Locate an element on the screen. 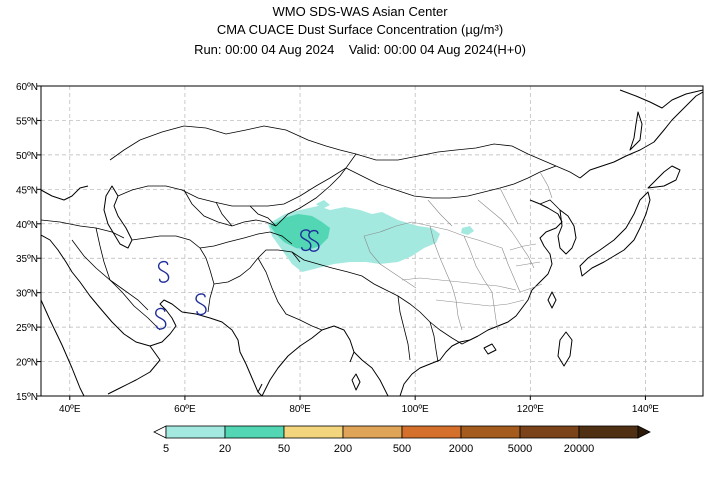 The height and width of the screenshot is (480, 720). dust-area-light-east is located at coordinates (467, 230).